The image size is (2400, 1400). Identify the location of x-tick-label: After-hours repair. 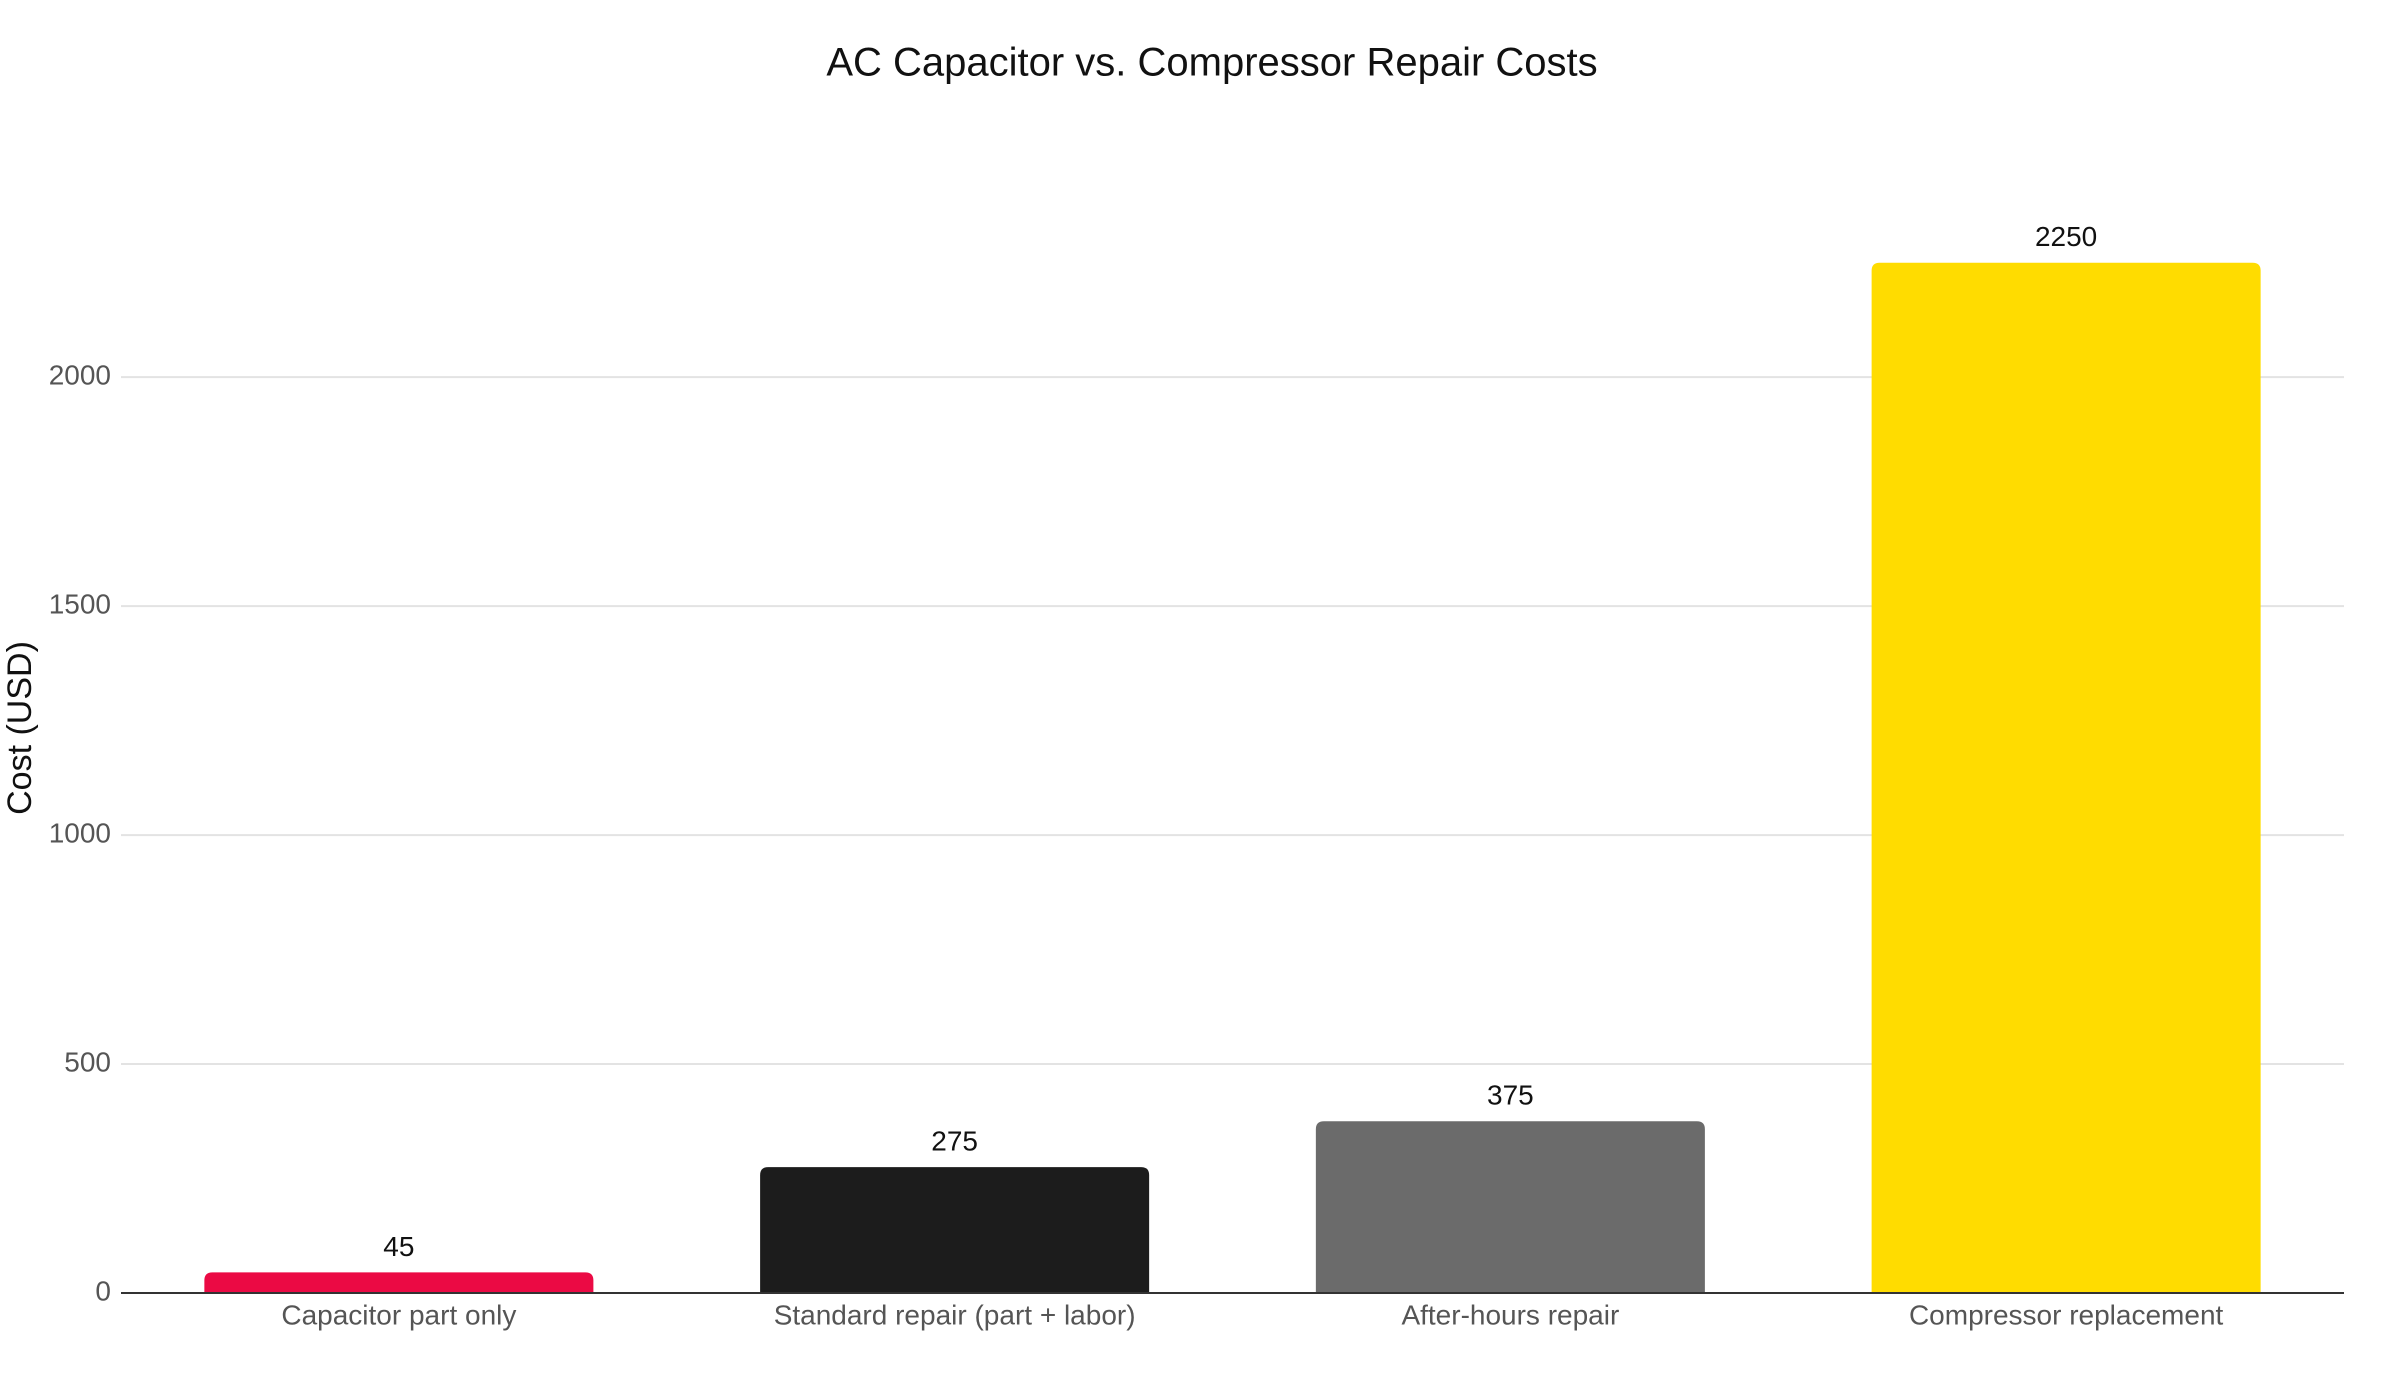
(1510, 1314).